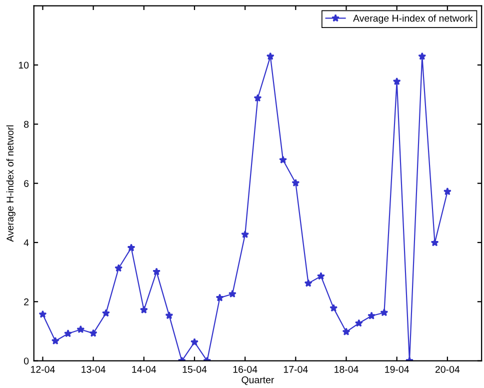 The image size is (484, 388). What do you see at coordinates (26, 302) in the screenshot?
I see `y-tick-label: 2` at bounding box center [26, 302].